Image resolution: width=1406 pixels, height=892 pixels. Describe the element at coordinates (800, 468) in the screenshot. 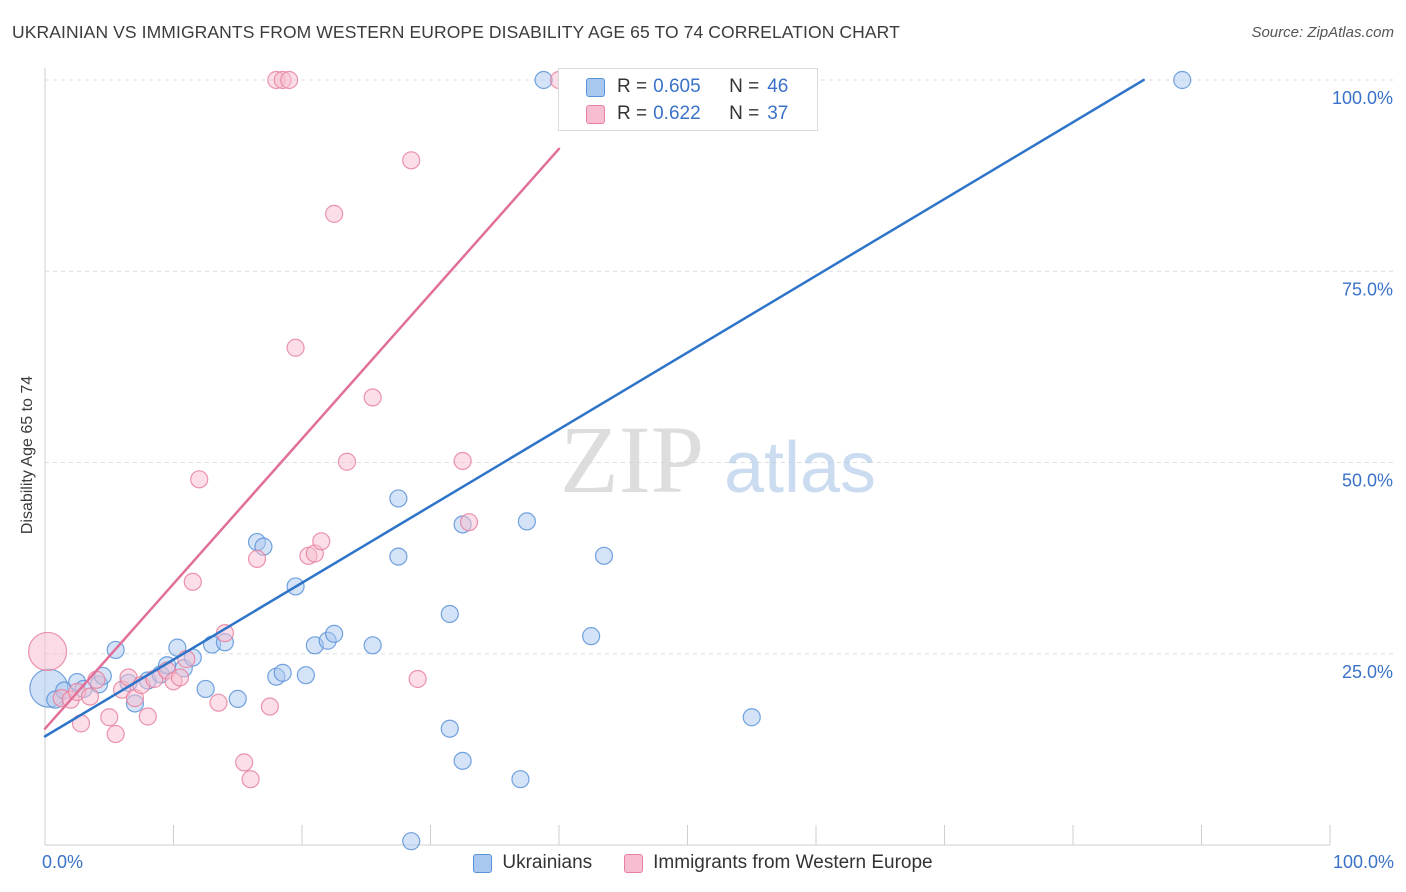

I see `watermark-atlas: atlas` at that location.